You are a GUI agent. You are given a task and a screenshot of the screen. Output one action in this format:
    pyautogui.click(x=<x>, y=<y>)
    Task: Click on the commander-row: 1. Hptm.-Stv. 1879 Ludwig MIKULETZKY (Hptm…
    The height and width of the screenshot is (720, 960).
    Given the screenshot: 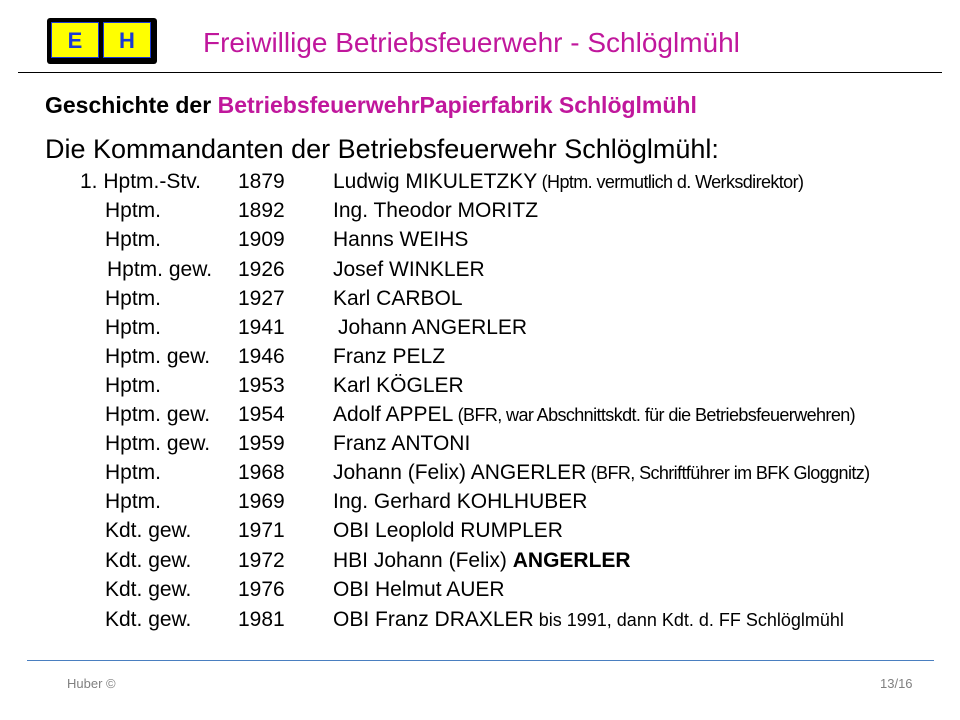 What is the action you would take?
    pyautogui.click(x=480, y=184)
    